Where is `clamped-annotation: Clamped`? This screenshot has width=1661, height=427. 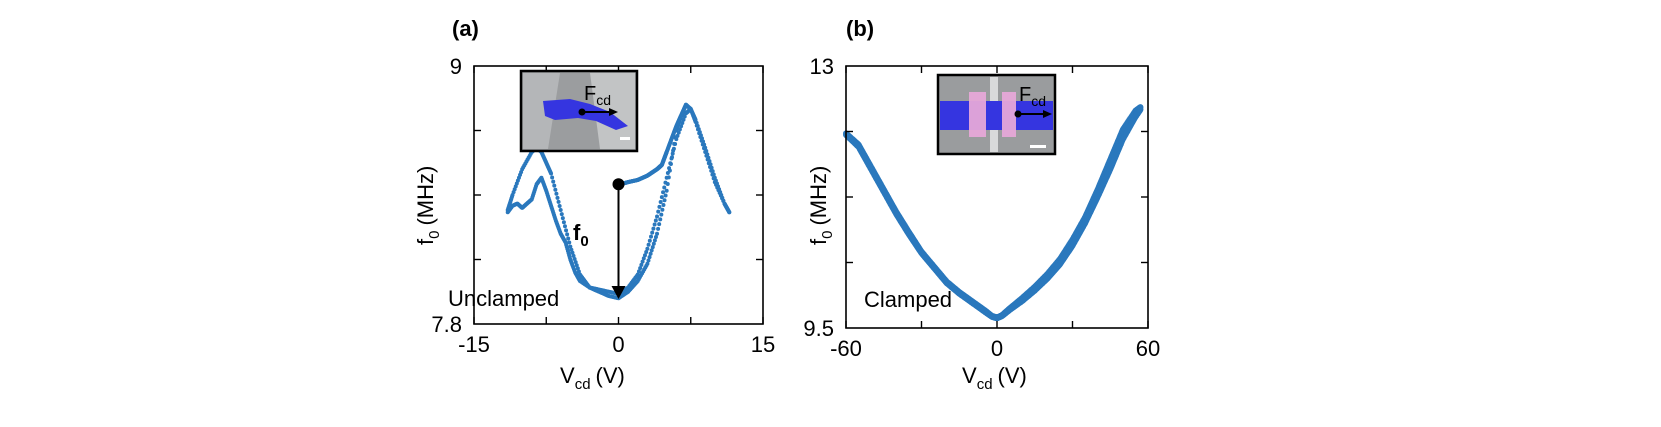
clamped-annotation: Clamped is located at coordinates (908, 299).